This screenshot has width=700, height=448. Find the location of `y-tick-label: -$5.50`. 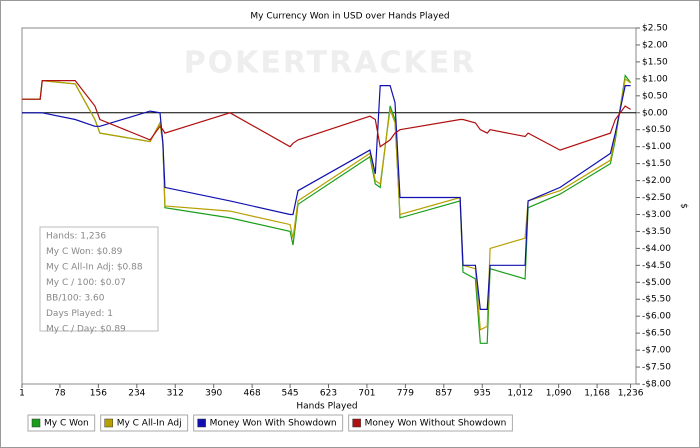

y-tick-label: -$5.50 is located at coordinates (656, 300).